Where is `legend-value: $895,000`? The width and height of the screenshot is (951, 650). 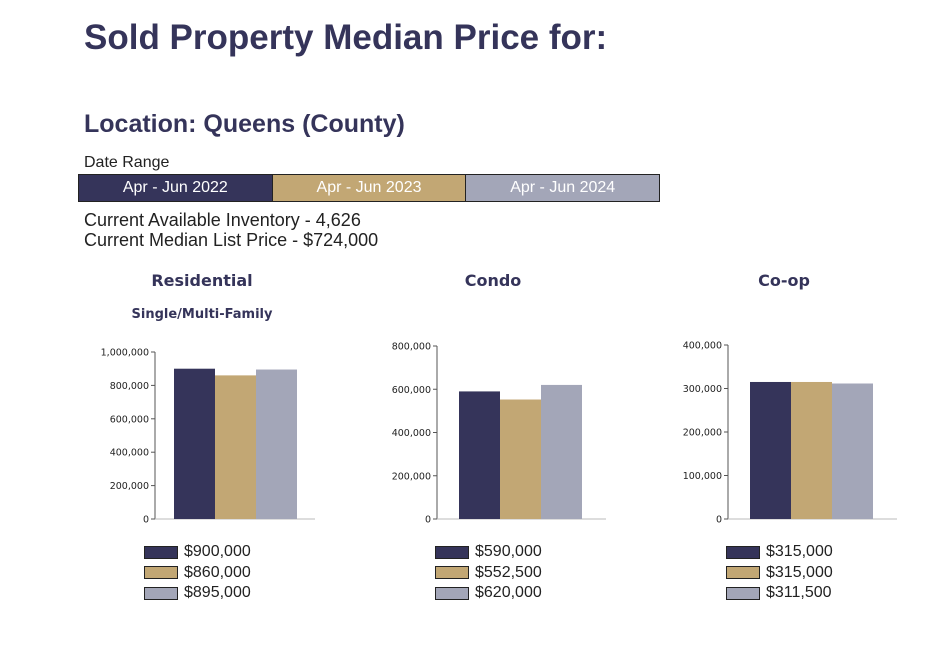 legend-value: $895,000 is located at coordinates (217, 593).